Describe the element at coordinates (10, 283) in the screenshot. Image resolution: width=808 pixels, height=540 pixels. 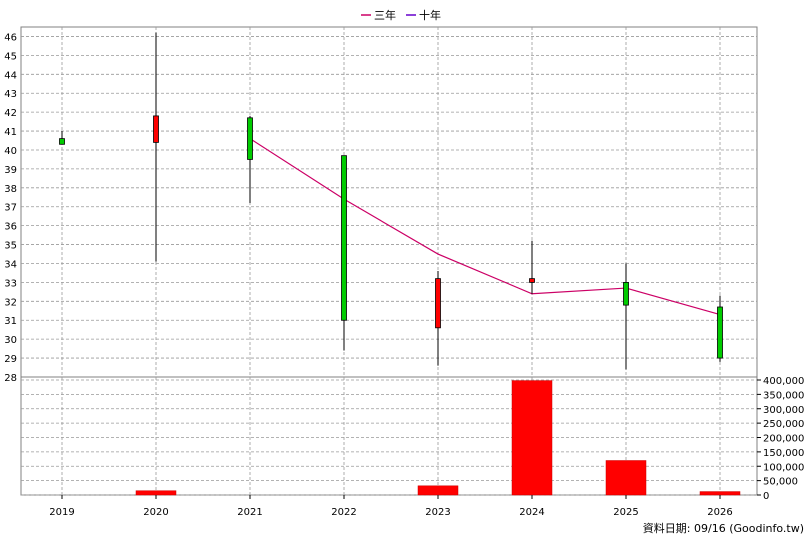
I see `price-y-tick-label: 33` at that location.